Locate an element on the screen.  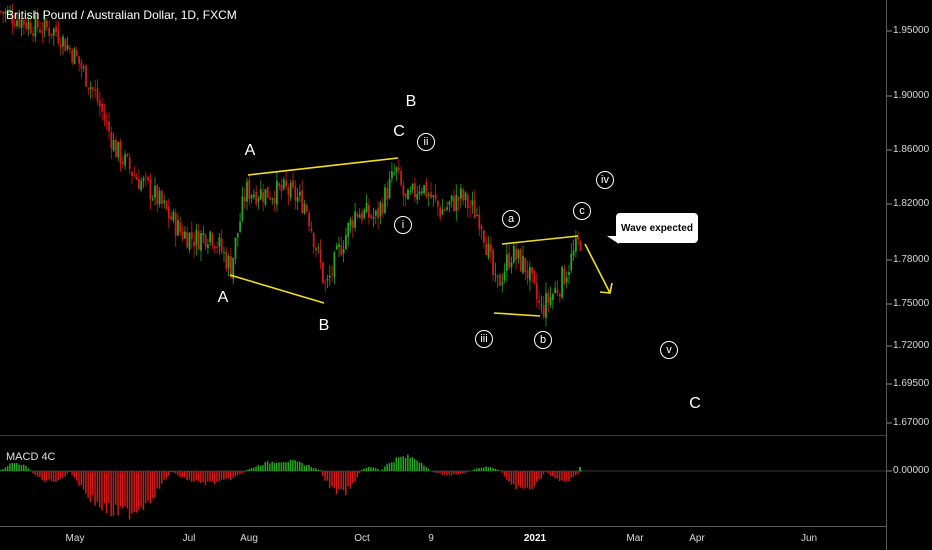
wave-label-a: a is located at coordinates (511, 219).